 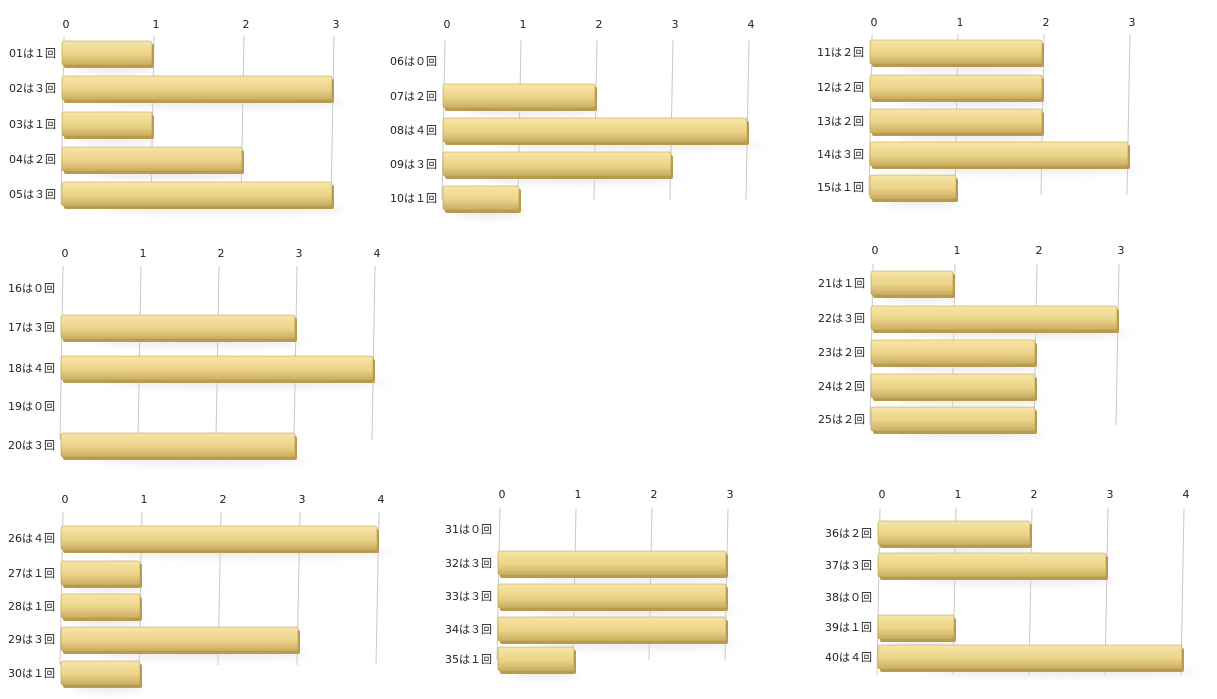 What do you see at coordinates (468, 659) in the screenshot?
I see `category-label: 35は１回` at bounding box center [468, 659].